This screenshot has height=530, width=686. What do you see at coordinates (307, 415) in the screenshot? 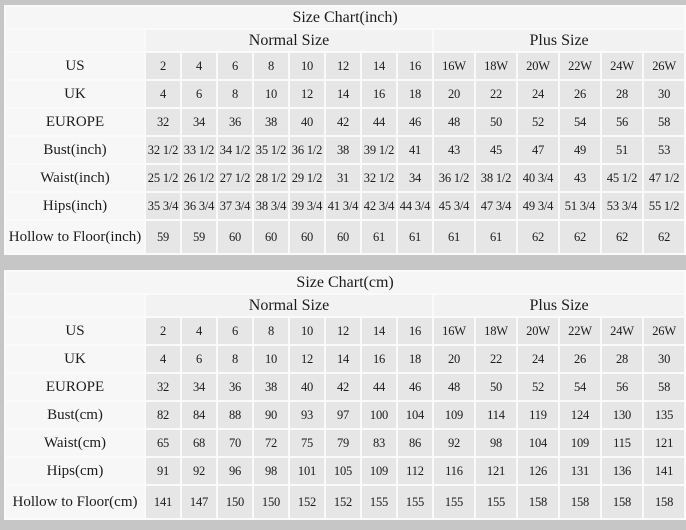
I see `size-value-cell: 93` at bounding box center [307, 415].